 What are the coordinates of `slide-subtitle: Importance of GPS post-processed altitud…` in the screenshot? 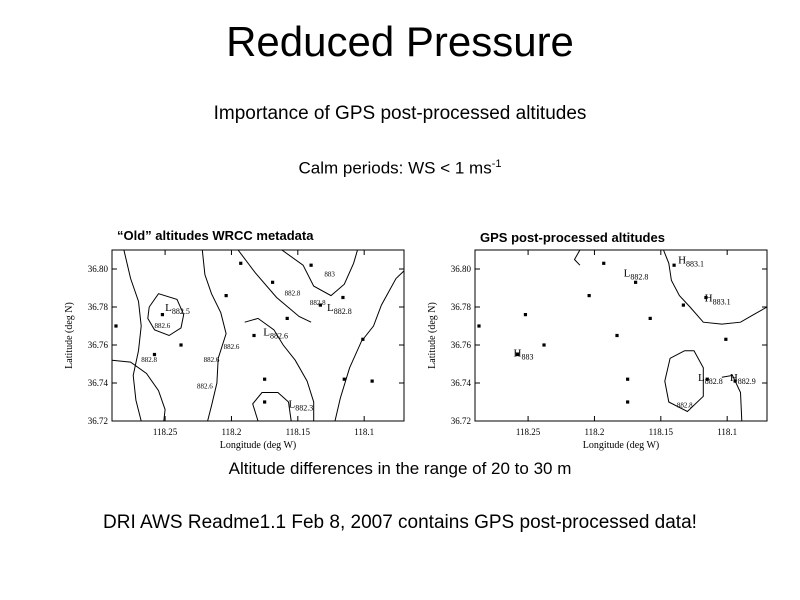 It's located at (400, 113).